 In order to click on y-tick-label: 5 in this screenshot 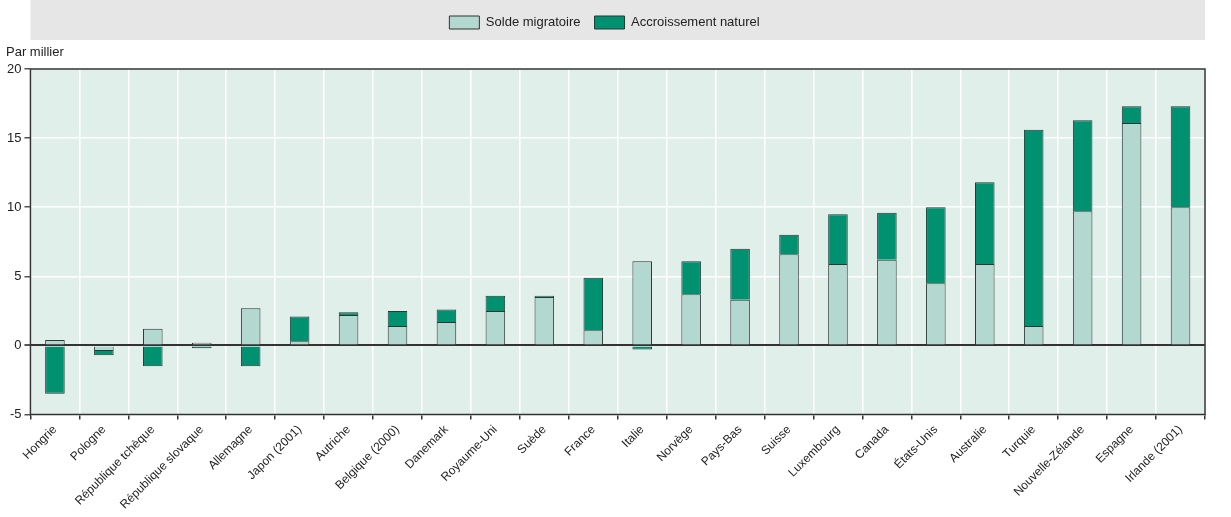, I will do `click(18, 275)`.